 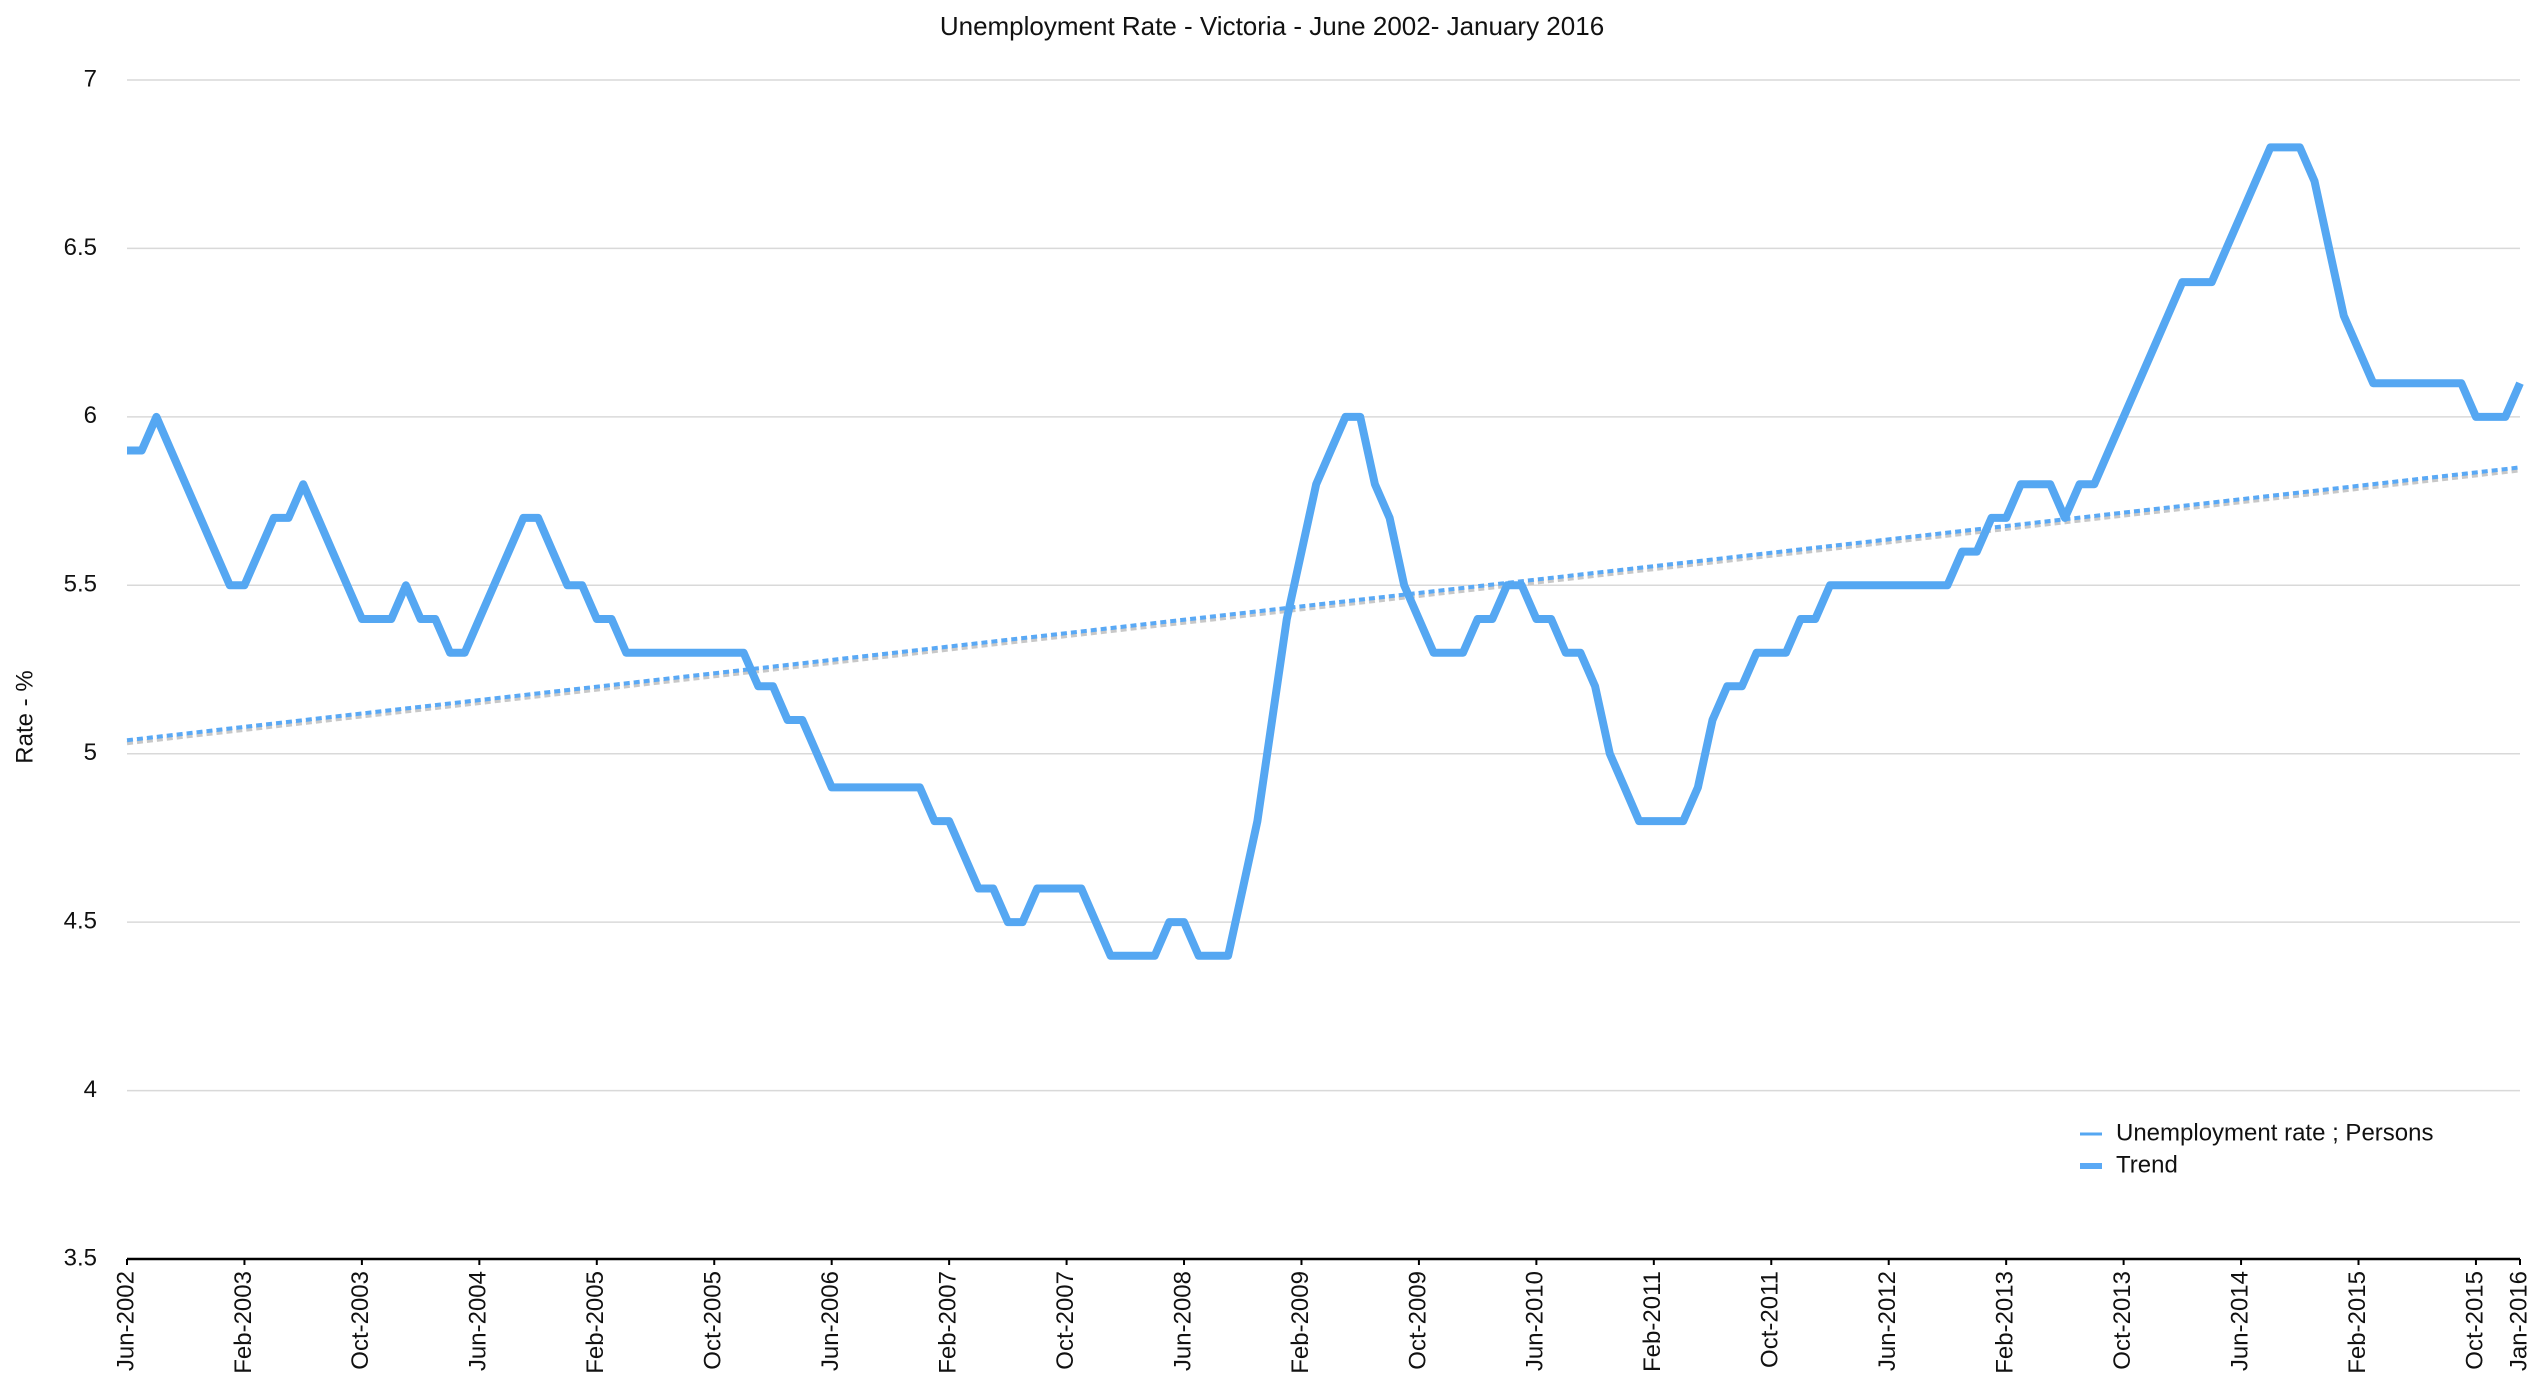 I want to click on x-tick-label: Jun-2014, so click(x=2239, y=1321).